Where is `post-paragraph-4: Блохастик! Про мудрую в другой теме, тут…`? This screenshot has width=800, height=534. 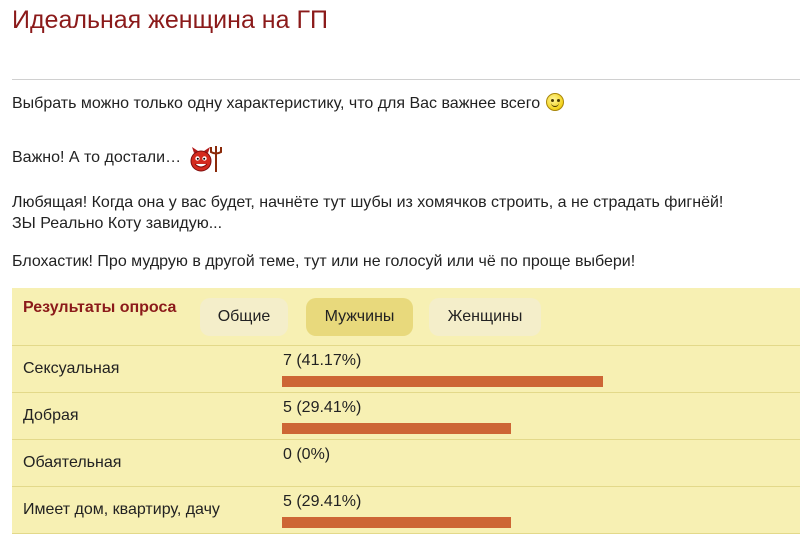
post-paragraph-4: Блохастик! Про мудрую в другой теме, тут… is located at coordinates (323, 261).